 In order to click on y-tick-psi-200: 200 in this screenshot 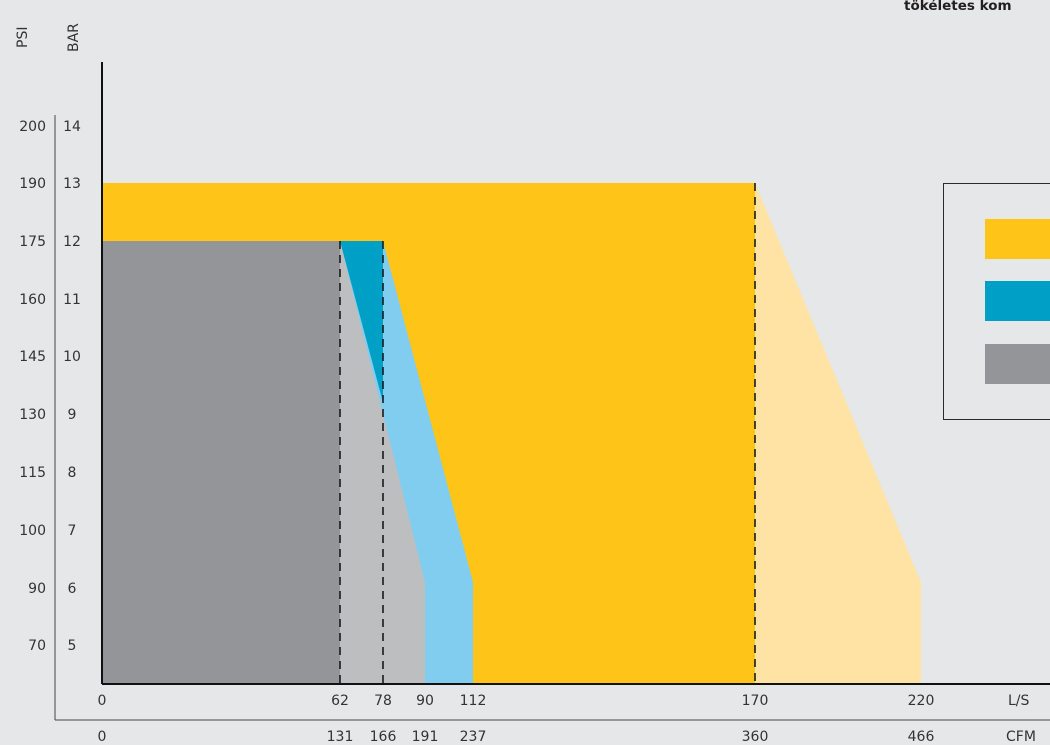, I will do `click(32, 127)`.